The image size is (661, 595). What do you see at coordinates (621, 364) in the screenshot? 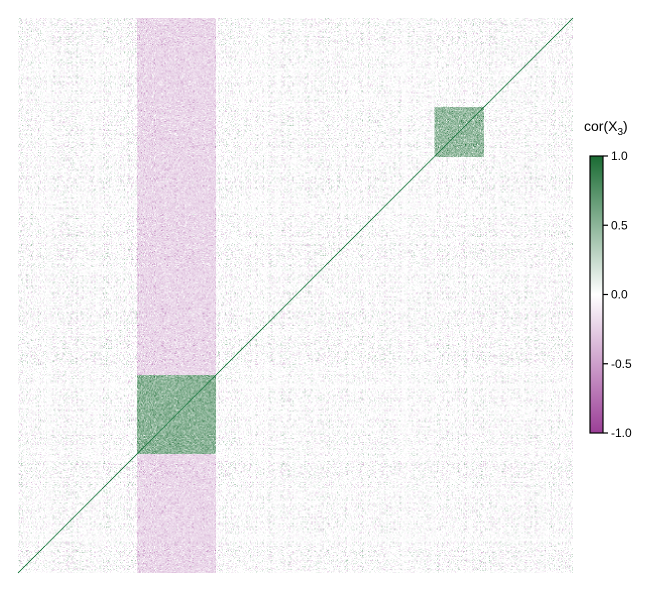
I see `colorbar-tick-label: -0.5` at bounding box center [621, 364].